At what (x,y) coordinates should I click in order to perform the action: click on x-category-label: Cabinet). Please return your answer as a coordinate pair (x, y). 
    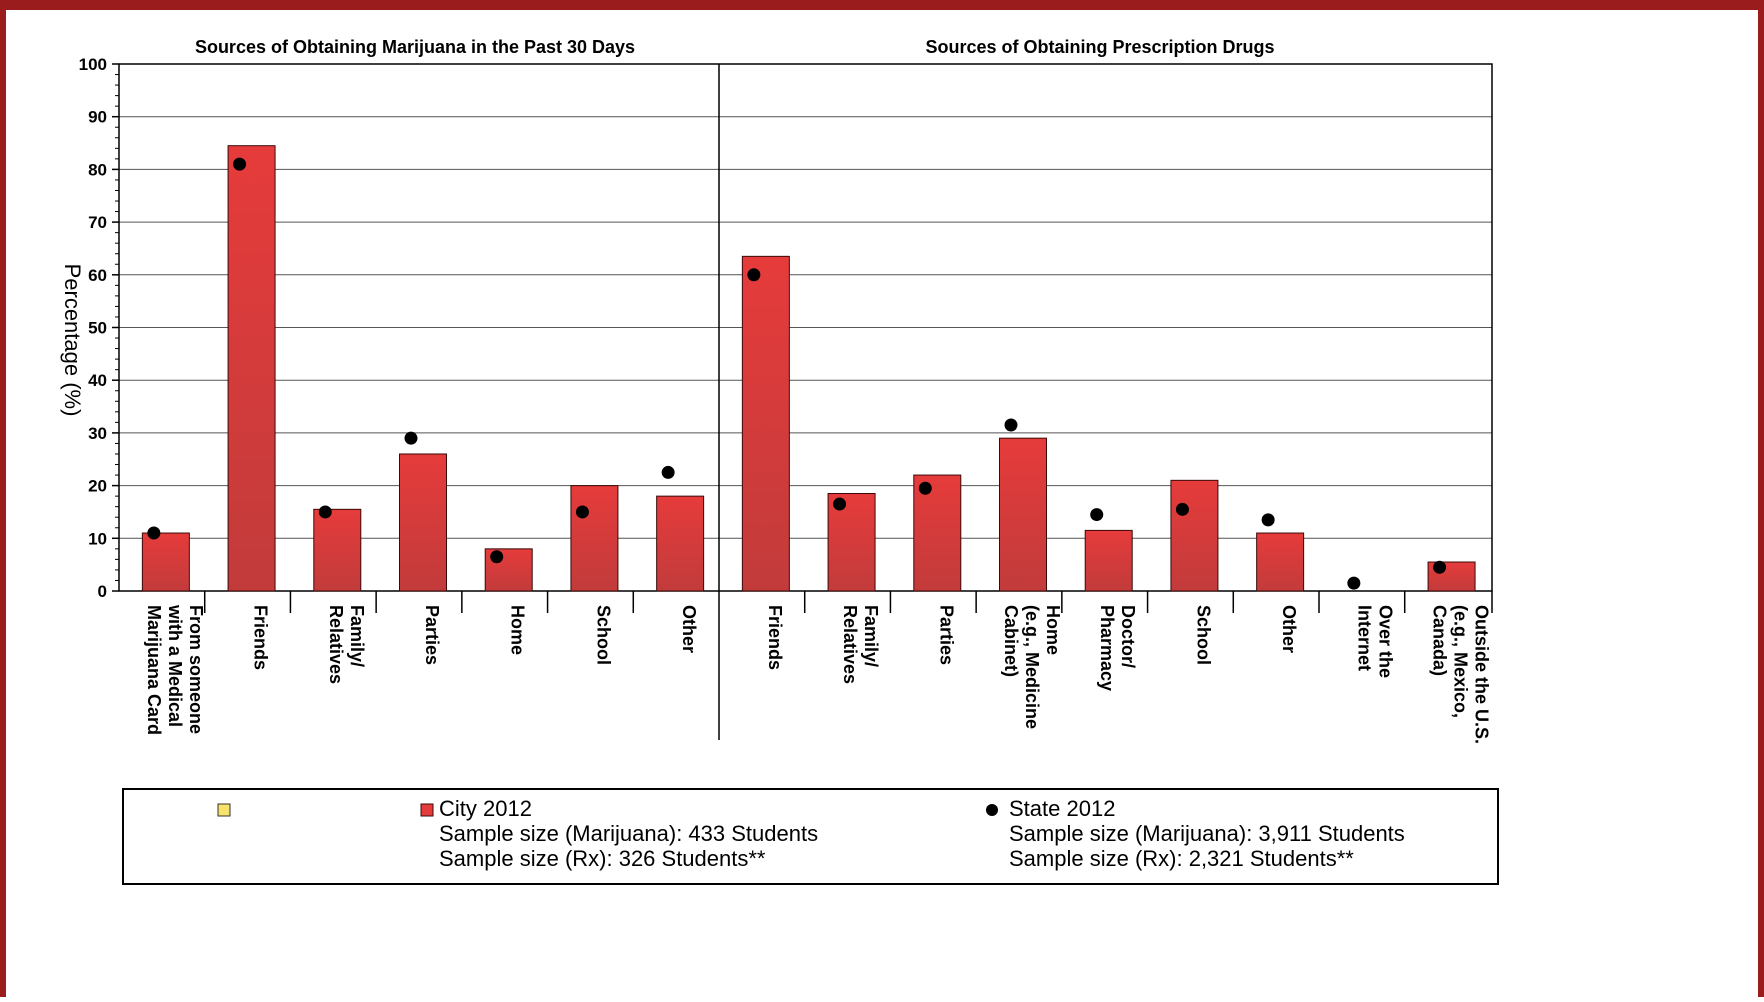
    Looking at the image, I should click on (1011, 641).